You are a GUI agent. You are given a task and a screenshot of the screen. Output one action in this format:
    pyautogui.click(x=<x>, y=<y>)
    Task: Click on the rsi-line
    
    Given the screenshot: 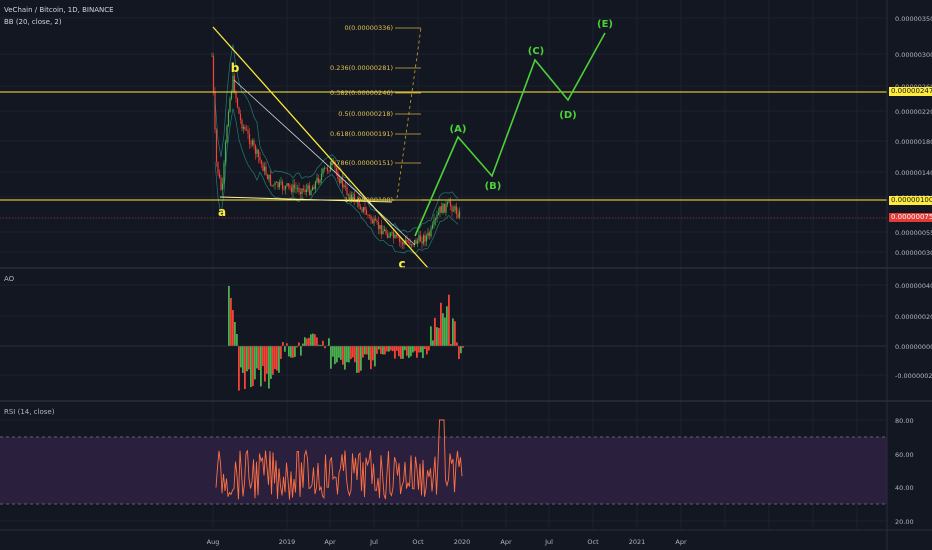 What is the action you would take?
    pyautogui.click(x=443, y=462)
    